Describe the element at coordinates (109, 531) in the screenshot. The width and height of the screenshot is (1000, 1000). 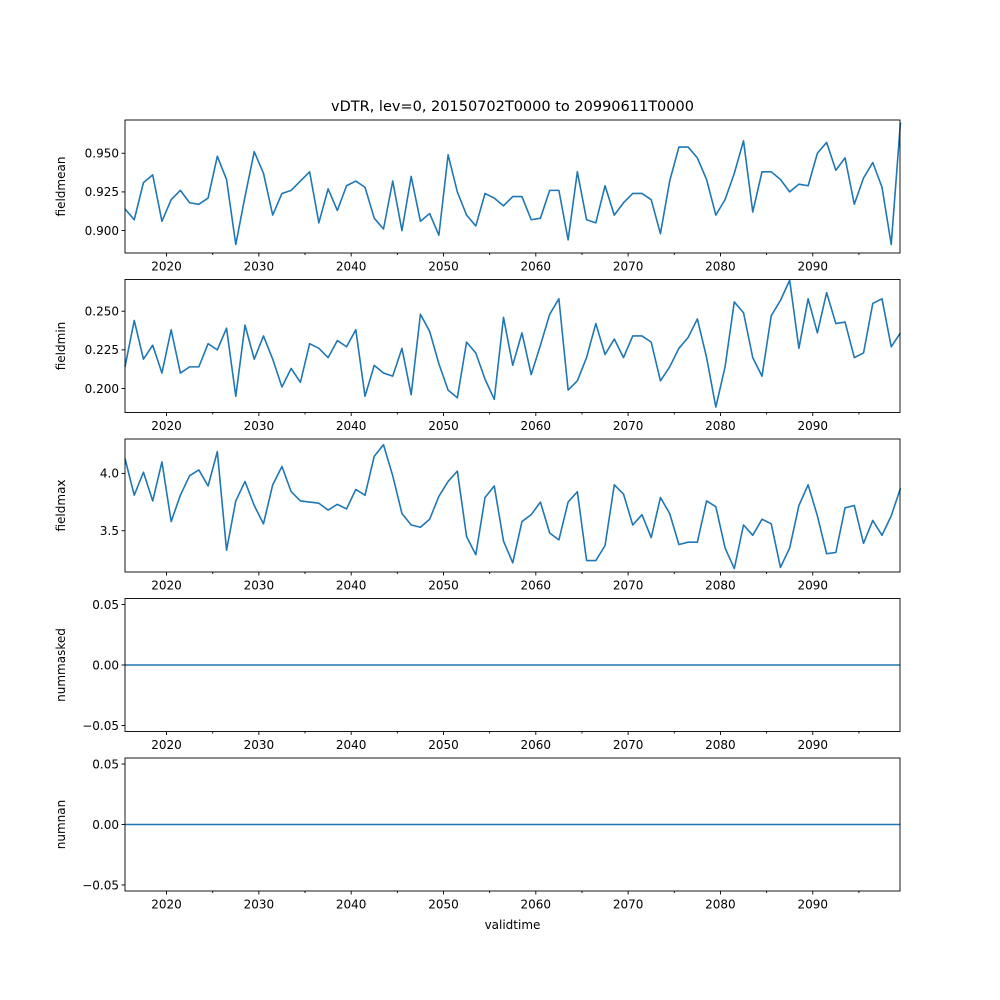
I see `y-tick-label: 3.5` at that location.